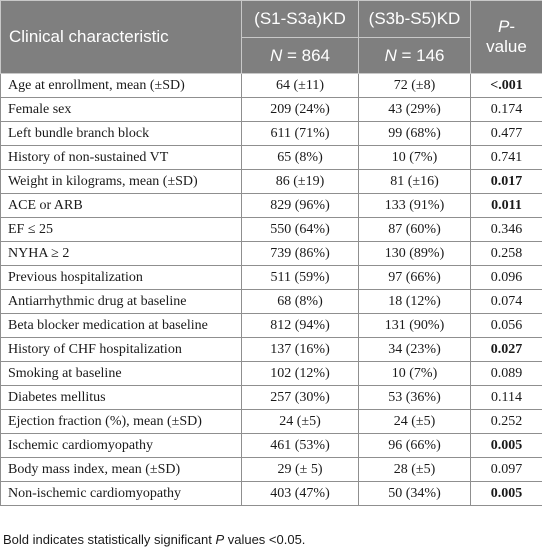  What do you see at coordinates (300, 109) in the screenshot?
I see `group1-value: 209 (24%)` at bounding box center [300, 109].